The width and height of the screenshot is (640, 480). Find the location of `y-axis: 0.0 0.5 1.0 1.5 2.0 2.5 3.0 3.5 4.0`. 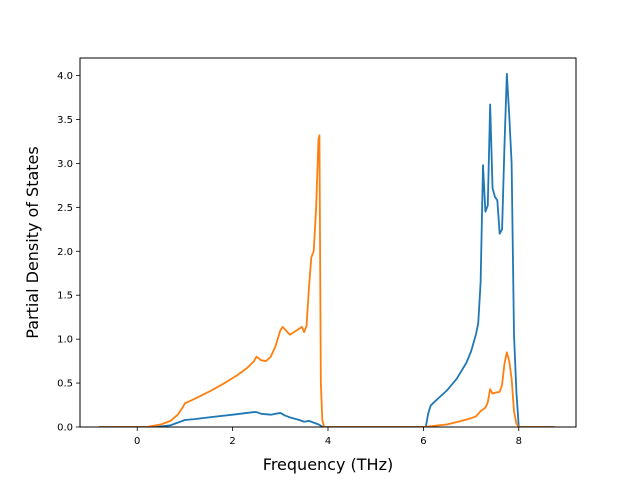

y-axis: 0.0 0.5 1.0 1.5 2.0 2.5 3.0 3.5 4.0 is located at coordinates (68, 252).